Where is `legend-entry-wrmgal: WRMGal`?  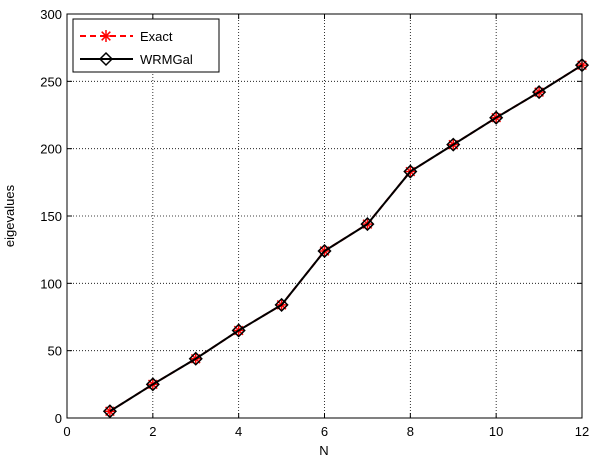
legend-entry-wrmgal: WRMGal is located at coordinates (136, 59).